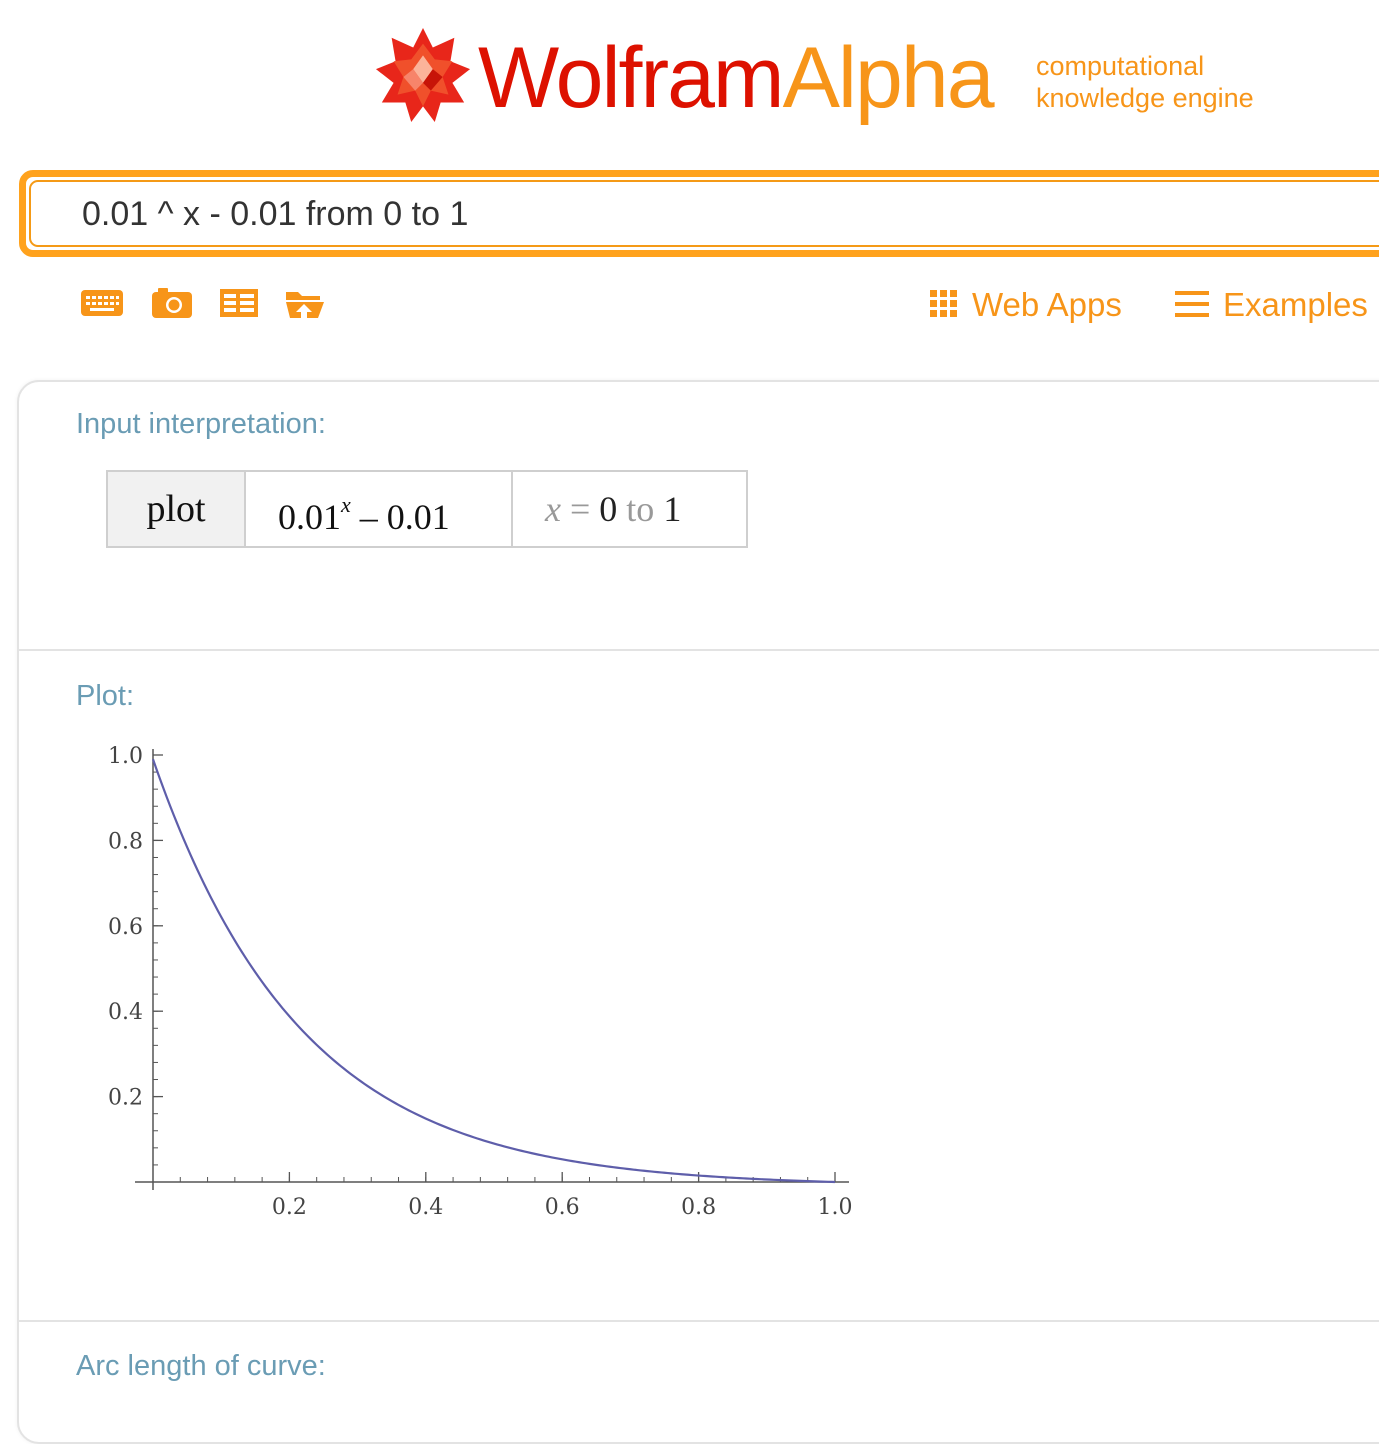 This screenshot has height=1444, width=1379. Describe the element at coordinates (309, 517) in the screenshot. I see `function-base: 0.01` at that location.